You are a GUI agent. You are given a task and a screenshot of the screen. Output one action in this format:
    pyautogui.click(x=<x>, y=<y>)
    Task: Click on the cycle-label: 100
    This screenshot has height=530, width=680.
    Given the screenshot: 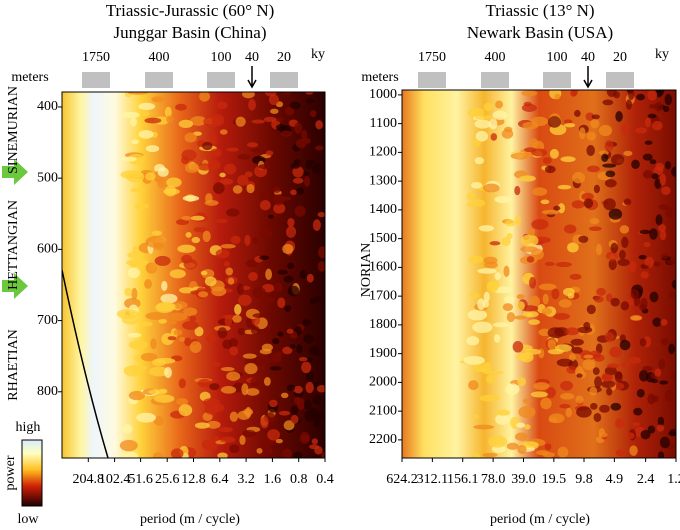 What is the action you would take?
    pyautogui.click(x=557, y=57)
    